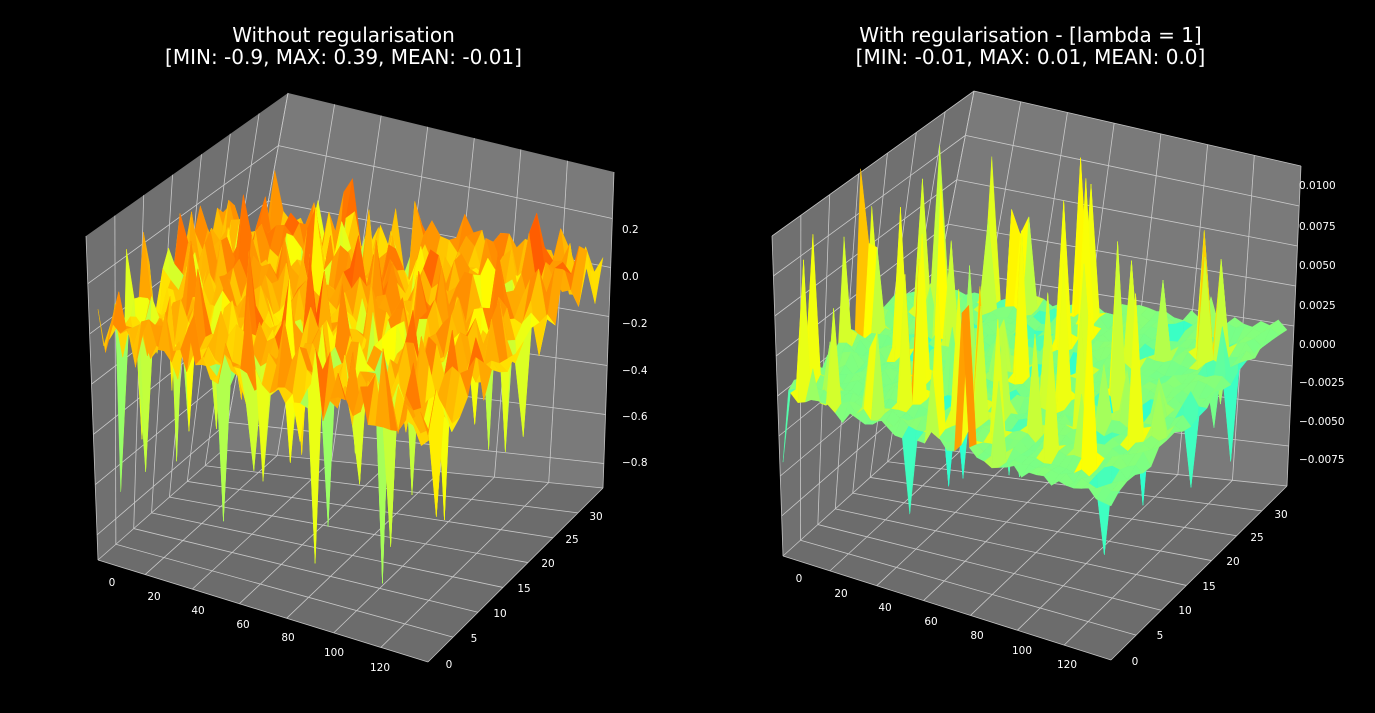  Describe the element at coordinates (1317, 345) in the screenshot. I see `z-tick-label: 0.0000` at that location.